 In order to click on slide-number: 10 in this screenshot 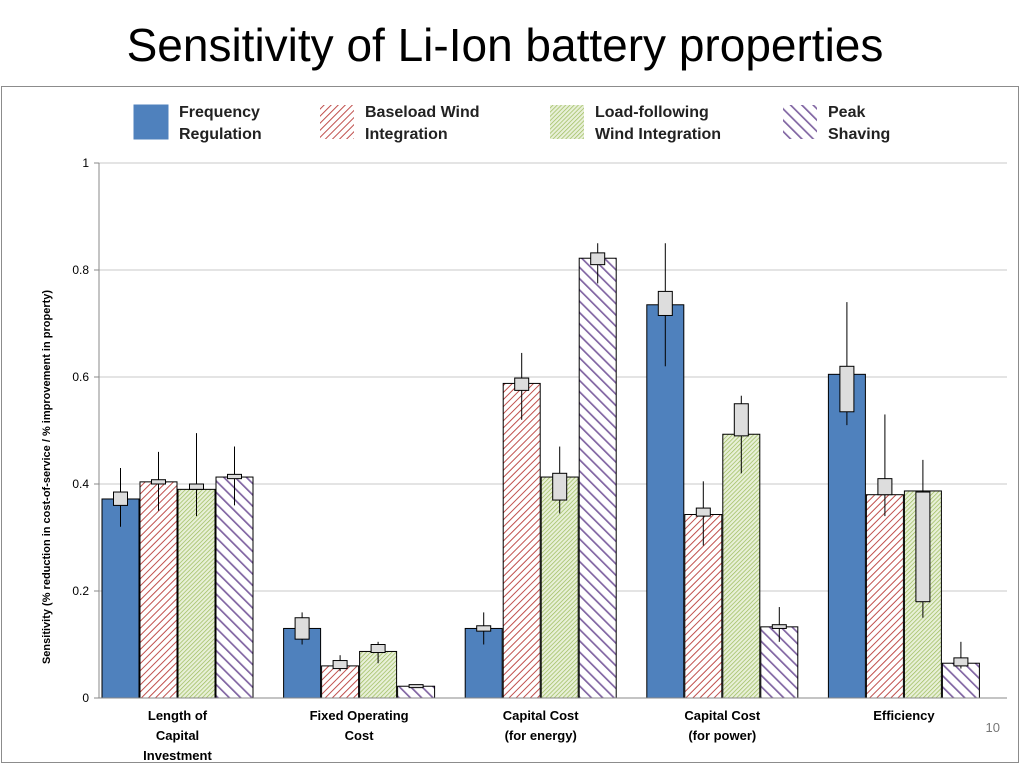, I will do `click(992, 727)`.